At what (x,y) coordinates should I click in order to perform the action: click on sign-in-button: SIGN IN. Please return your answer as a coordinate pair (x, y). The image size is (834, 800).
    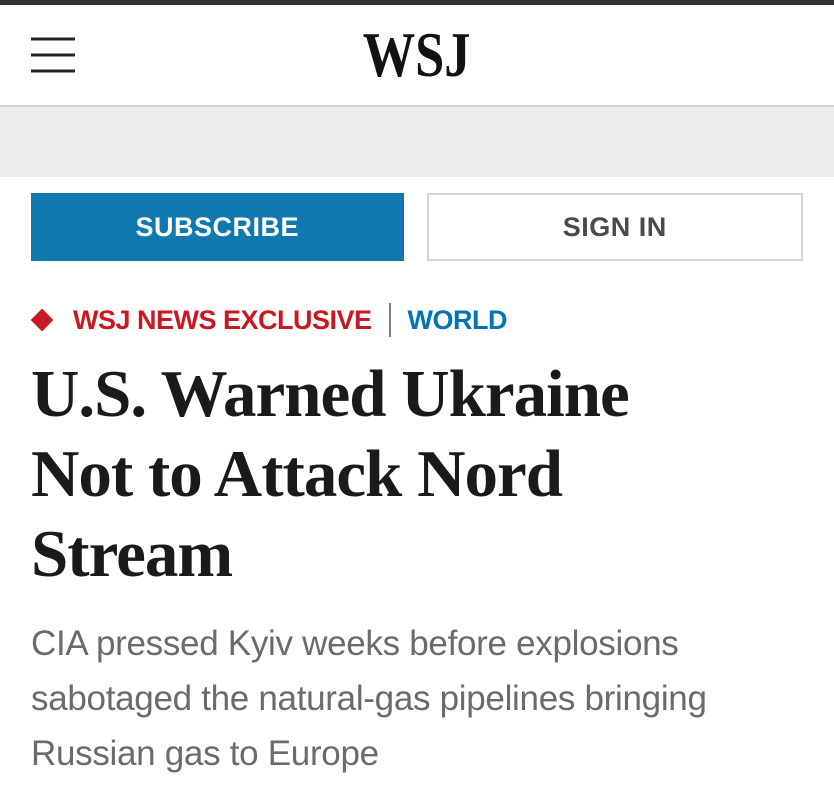
    Looking at the image, I should click on (614, 227).